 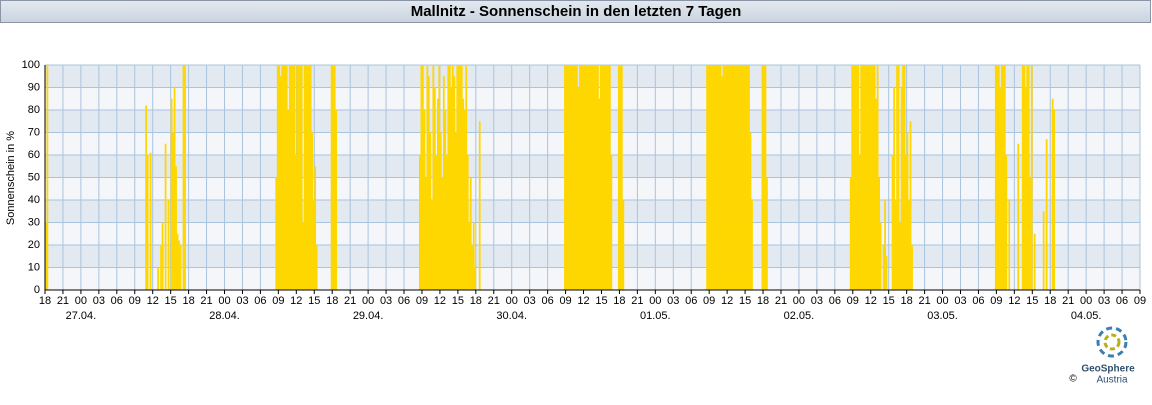 I want to click on title-bar, so click(x=575, y=11).